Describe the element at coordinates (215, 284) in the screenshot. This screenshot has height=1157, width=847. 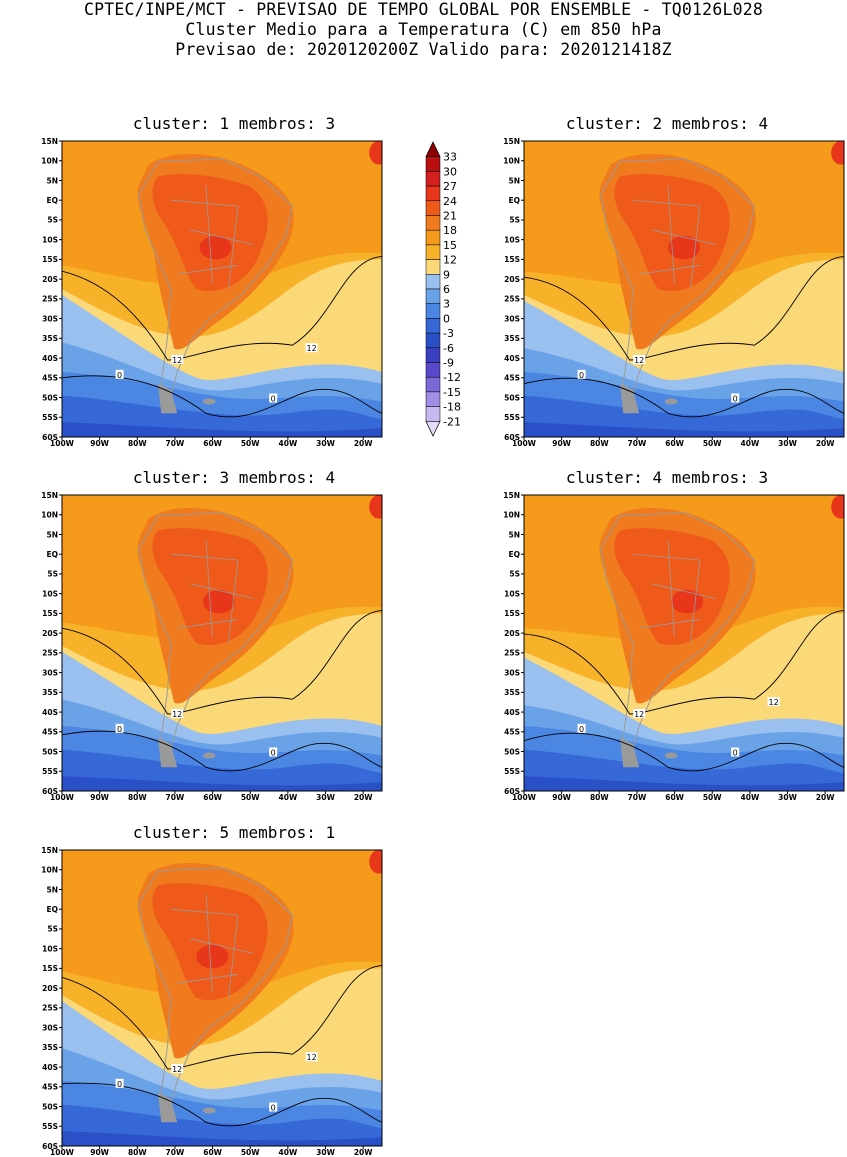
I see `coastline` at that location.